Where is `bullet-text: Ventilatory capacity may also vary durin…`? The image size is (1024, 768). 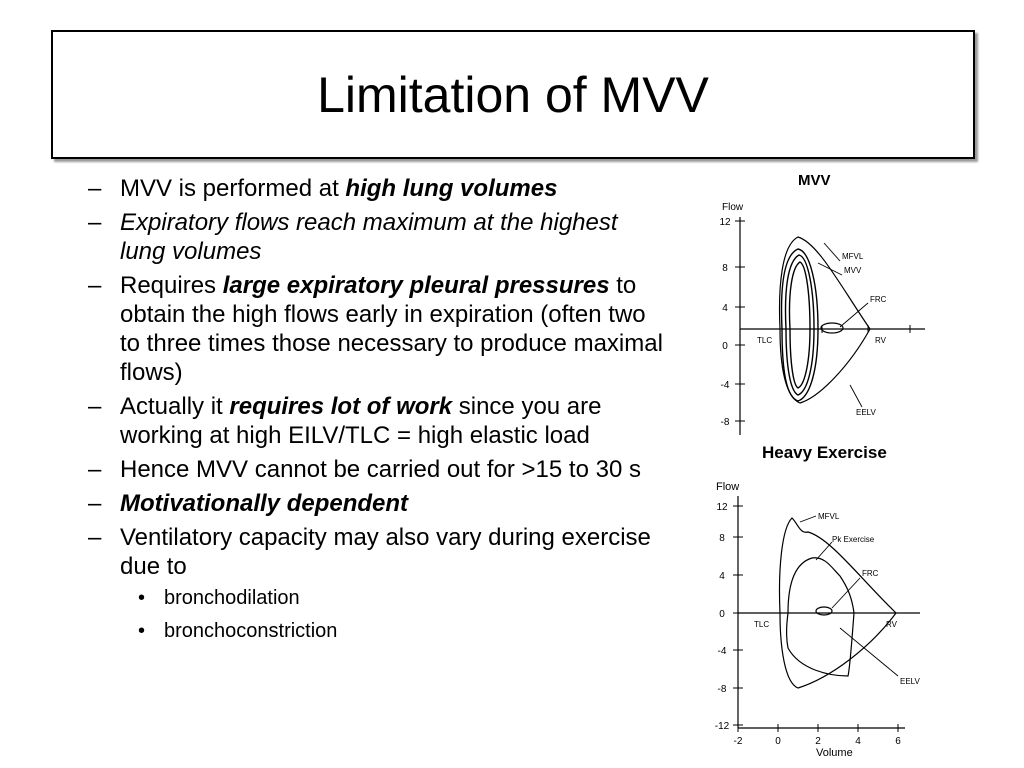
bullet-text: Ventilatory capacity may also vary durin… is located at coordinates (385, 552).